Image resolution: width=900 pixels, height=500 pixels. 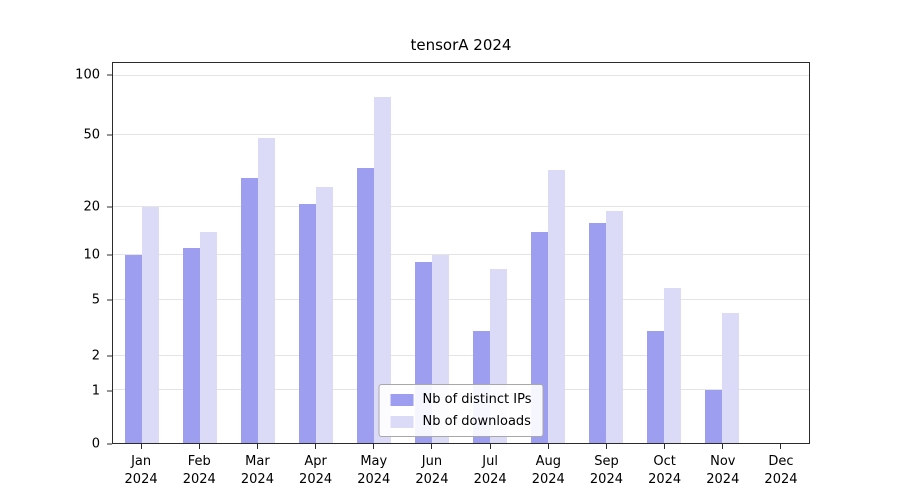 What do you see at coordinates (781, 470) in the screenshot?
I see `x-tick-dec: Dec 2024` at bounding box center [781, 470].